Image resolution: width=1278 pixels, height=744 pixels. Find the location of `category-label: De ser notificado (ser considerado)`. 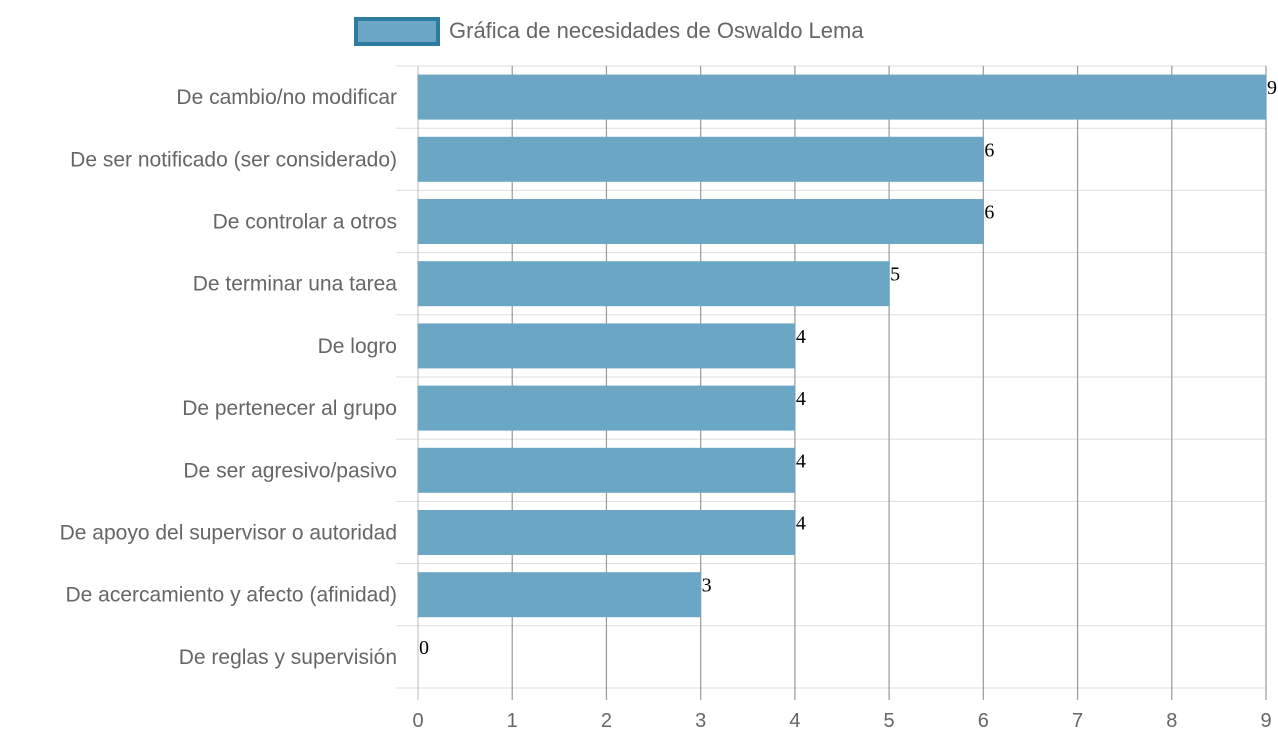

category-label: De ser notificado (ser considerado) is located at coordinates (233, 159).